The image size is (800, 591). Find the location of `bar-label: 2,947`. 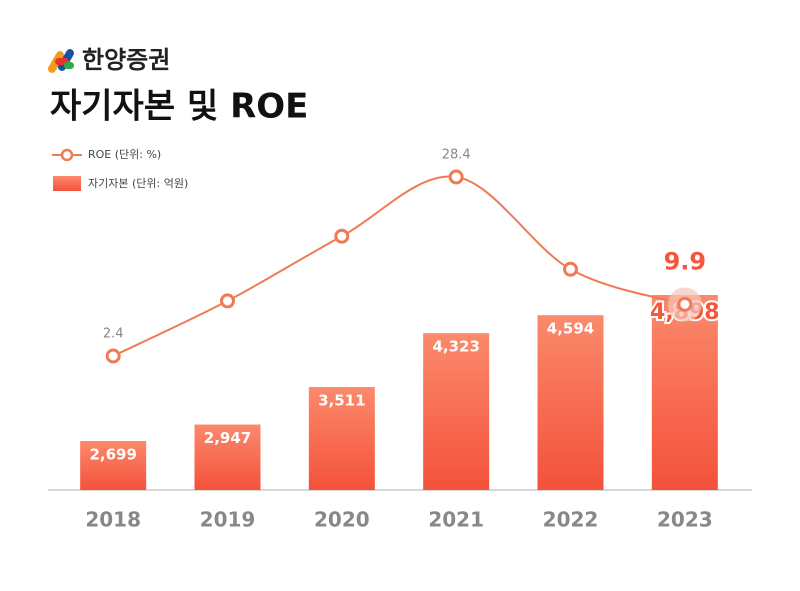

bar-label: 2,947 is located at coordinates (227, 438).